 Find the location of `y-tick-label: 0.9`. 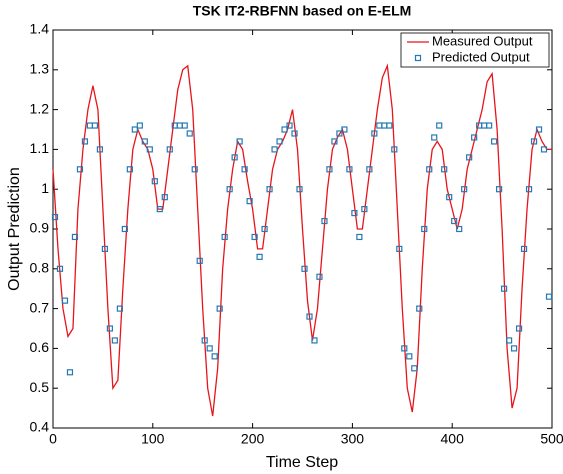

y-tick-label: 0.9 is located at coordinates (40, 228).